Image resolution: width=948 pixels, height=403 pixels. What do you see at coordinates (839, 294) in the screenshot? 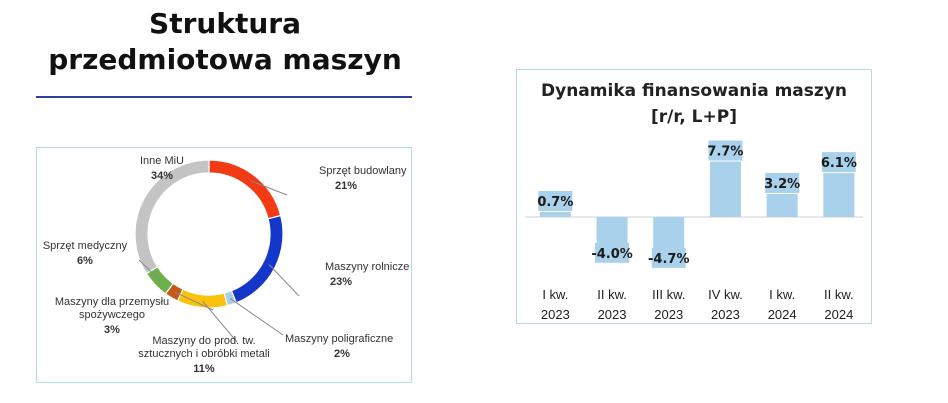
I see `bar-category-label-6-1: II kw.` at bounding box center [839, 294].